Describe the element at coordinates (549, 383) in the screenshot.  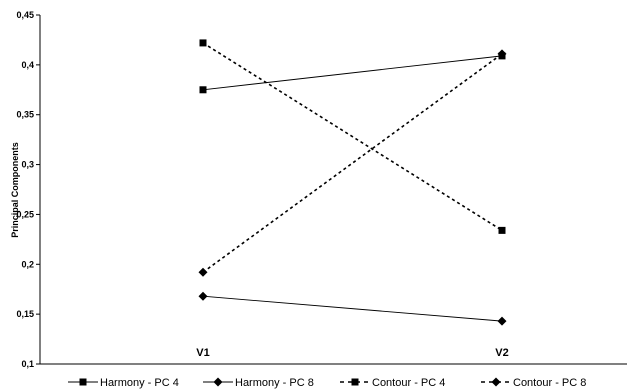
I see `legend-label: Contour - PC 8` at that location.